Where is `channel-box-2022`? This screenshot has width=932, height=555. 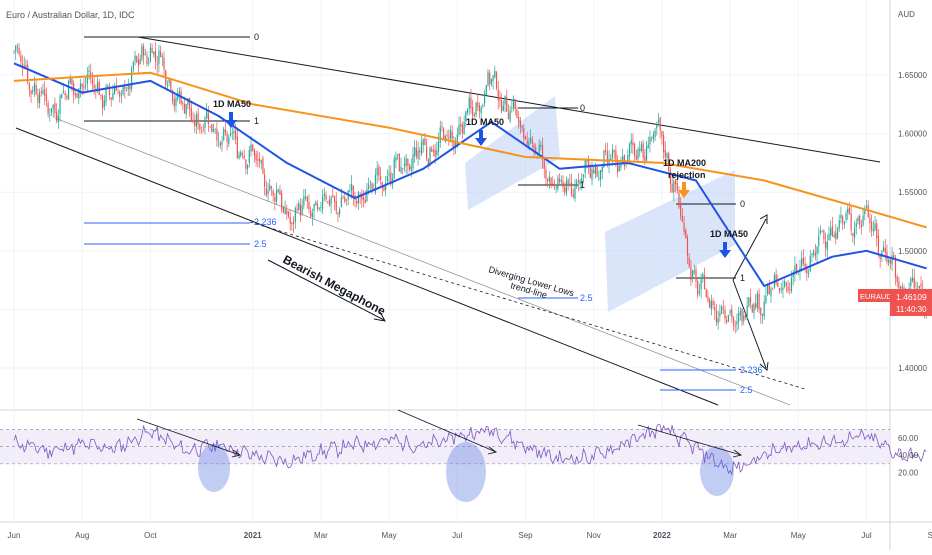
channel-box-2022 is located at coordinates (670, 241).